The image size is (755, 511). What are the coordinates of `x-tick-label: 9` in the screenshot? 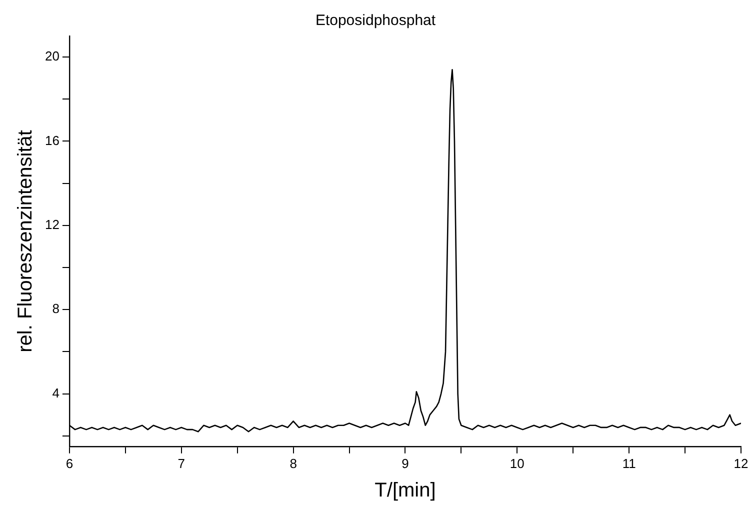 It's located at (405, 463).